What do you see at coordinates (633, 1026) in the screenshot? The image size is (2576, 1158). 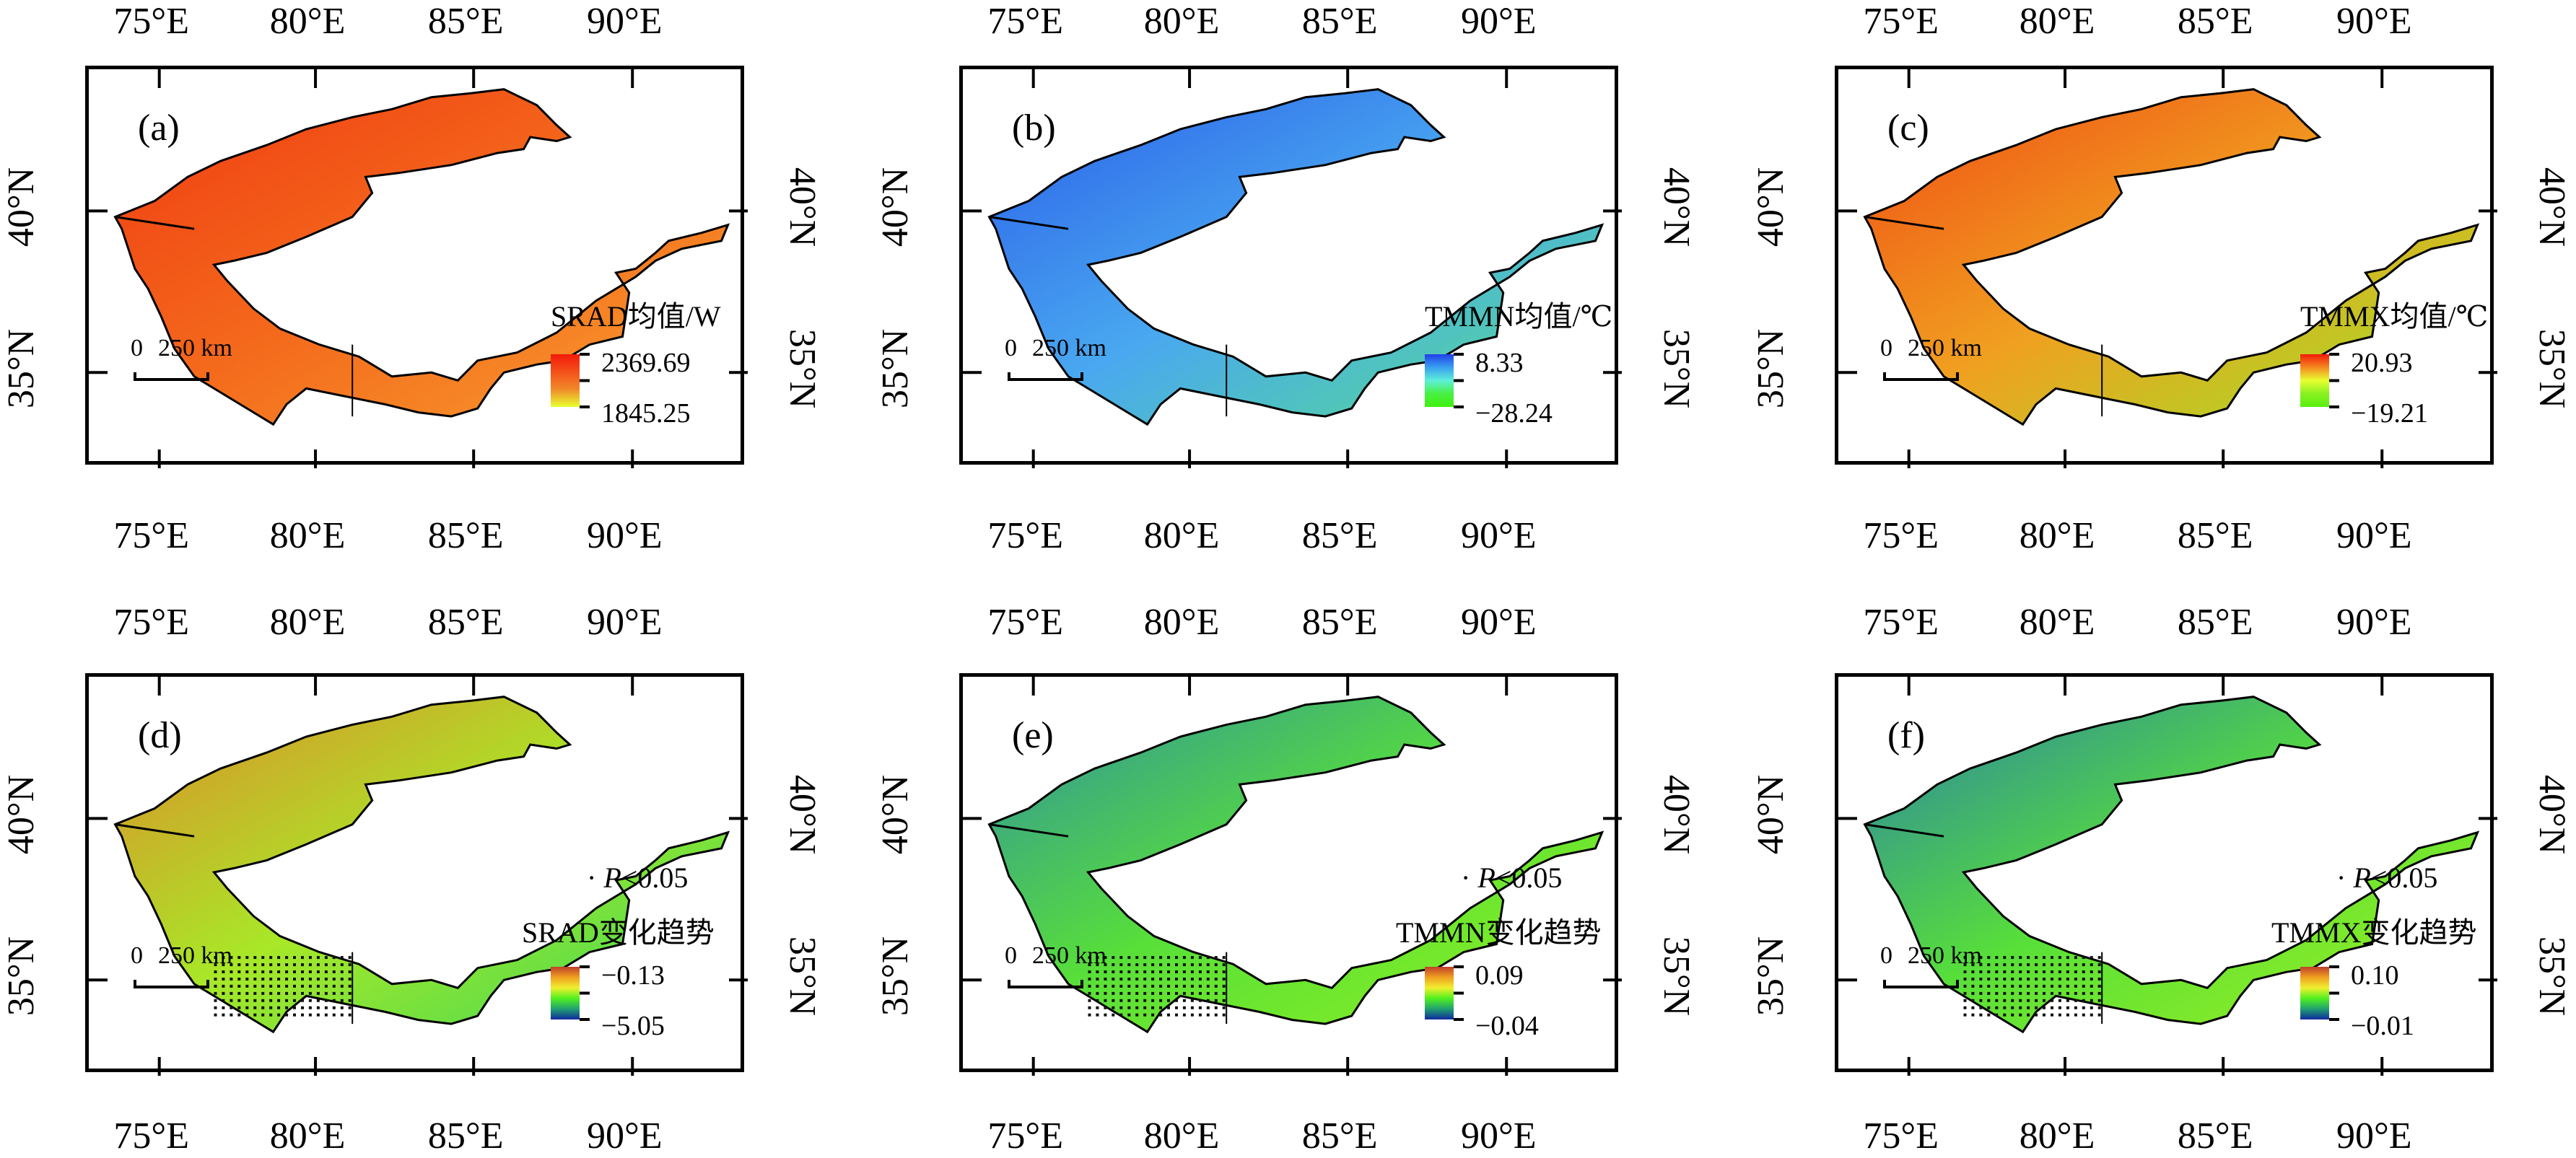 I see `legend-min-value: −5.05` at bounding box center [633, 1026].